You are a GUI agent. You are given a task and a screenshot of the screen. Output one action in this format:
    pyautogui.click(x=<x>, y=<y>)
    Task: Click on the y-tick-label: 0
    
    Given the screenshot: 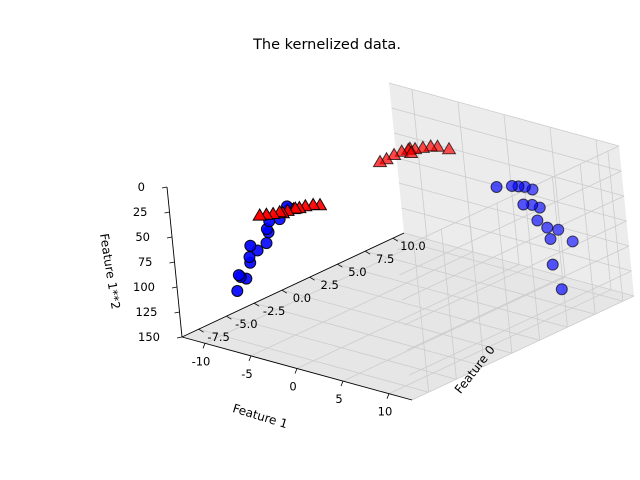 What is the action you would take?
    pyautogui.click(x=292, y=387)
    